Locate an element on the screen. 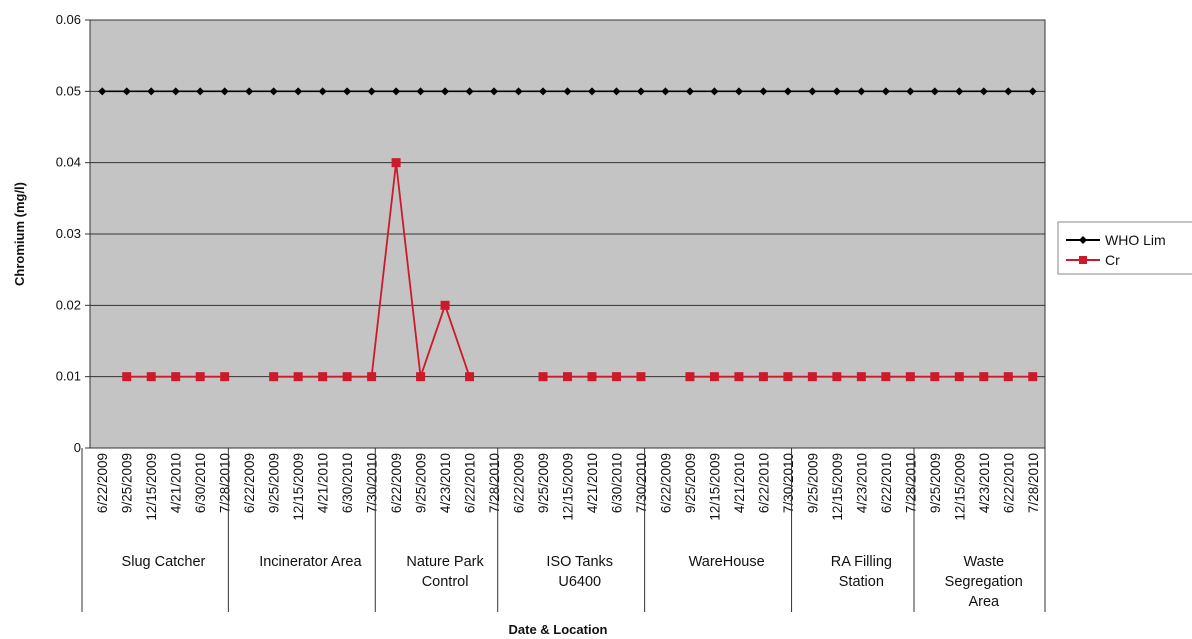 This screenshot has width=1192, height=639. group-label: RA Filling is located at coordinates (861, 562).